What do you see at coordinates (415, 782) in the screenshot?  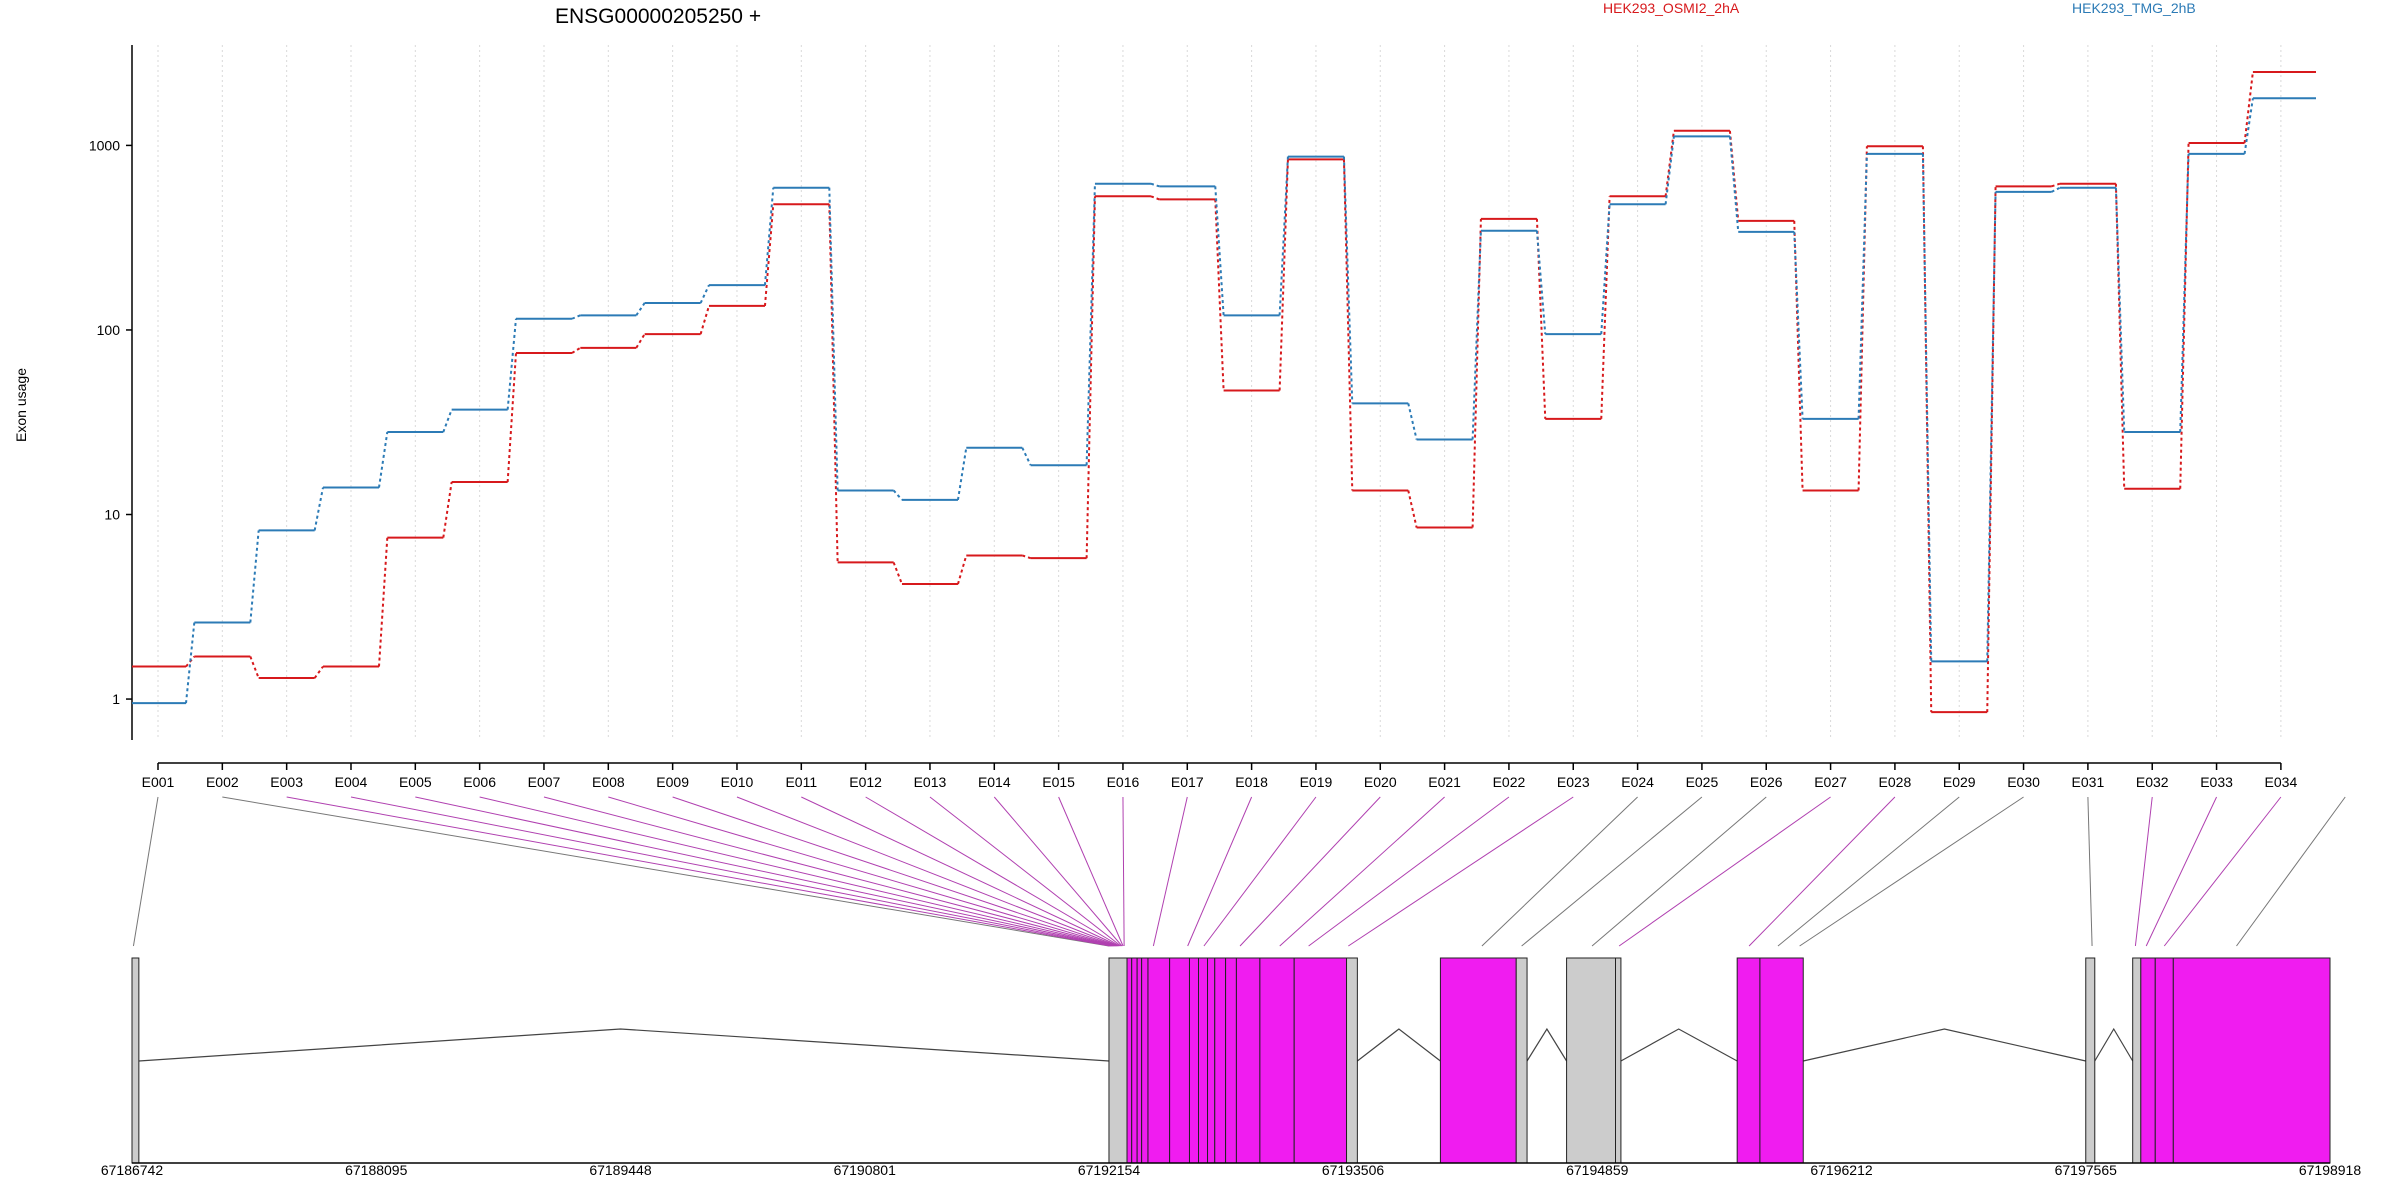 I see `x-tick-label: E005` at bounding box center [415, 782].